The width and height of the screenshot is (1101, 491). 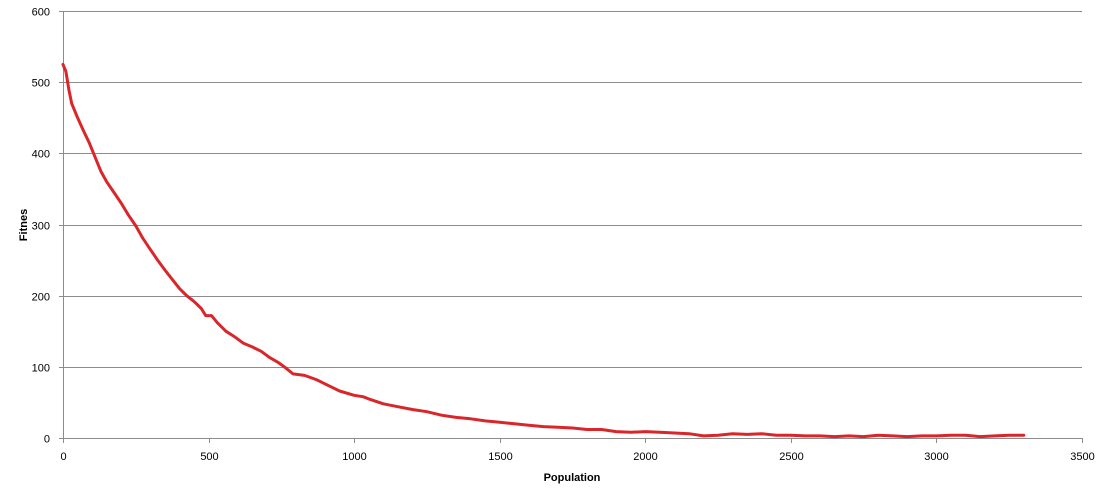 I want to click on y-tick-label-0: 0, so click(x=47, y=440).